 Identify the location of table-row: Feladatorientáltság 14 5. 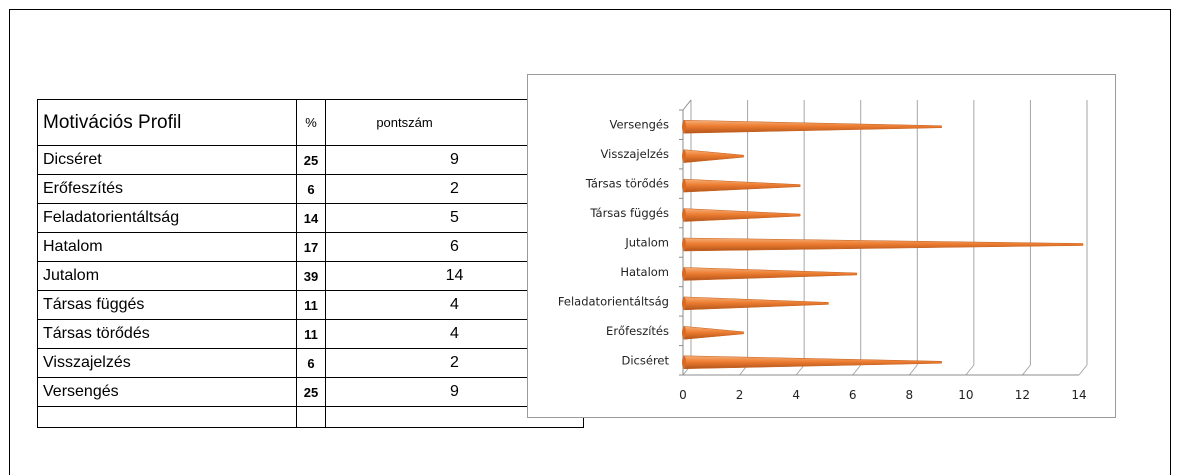
(310, 218).